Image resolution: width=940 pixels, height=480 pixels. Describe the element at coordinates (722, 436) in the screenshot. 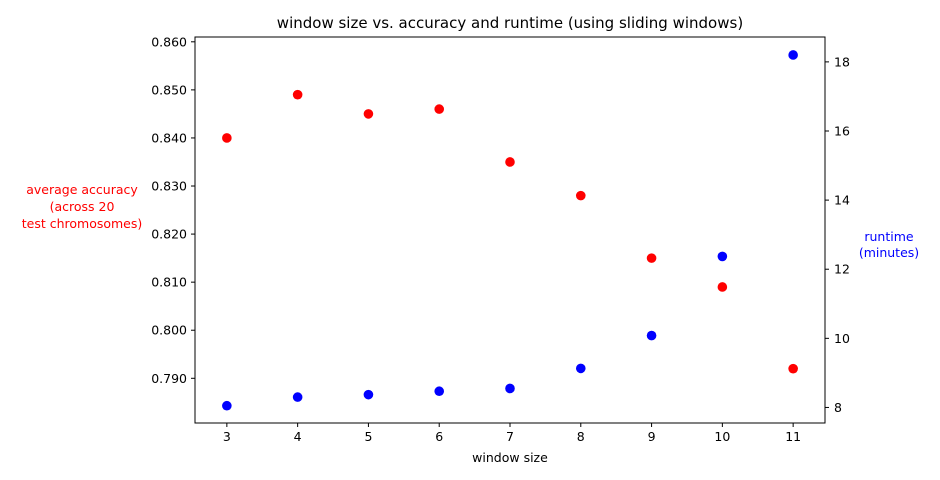

I see `x-tick-label: 10` at that location.